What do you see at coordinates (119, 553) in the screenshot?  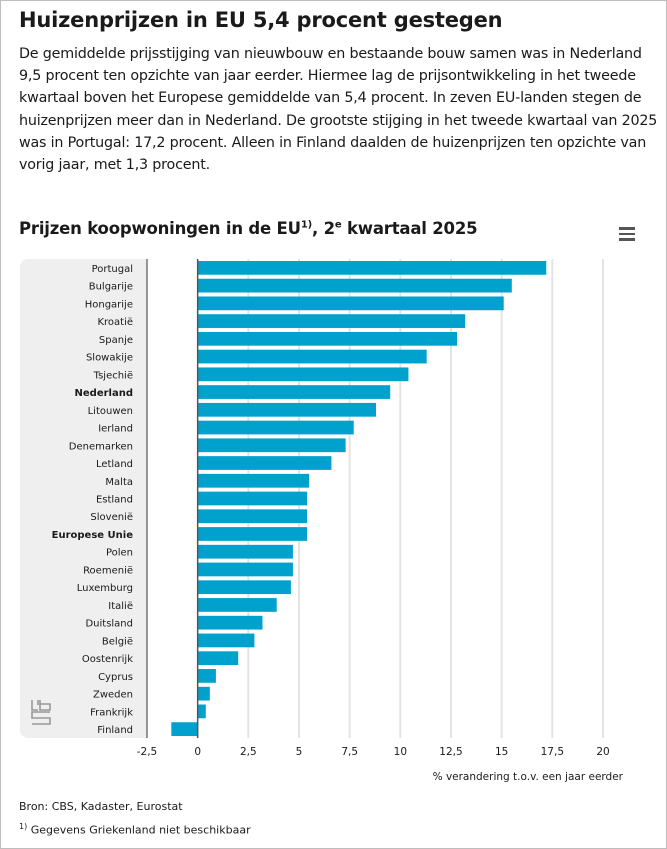 I see `category-label: Polen` at bounding box center [119, 553].